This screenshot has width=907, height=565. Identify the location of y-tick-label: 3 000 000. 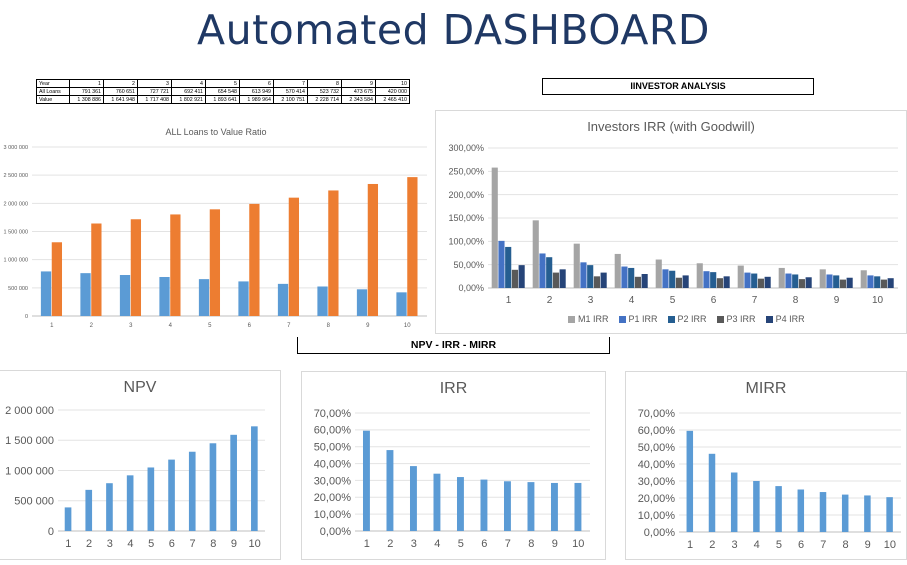
(16, 148).